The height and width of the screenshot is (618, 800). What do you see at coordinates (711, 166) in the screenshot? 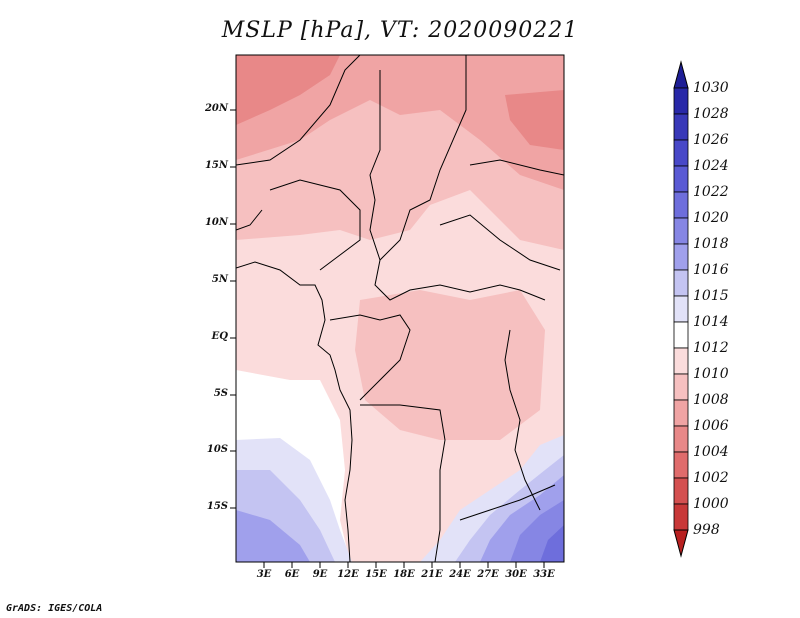
I see `colorbar-label-1024: 1024` at bounding box center [711, 166].